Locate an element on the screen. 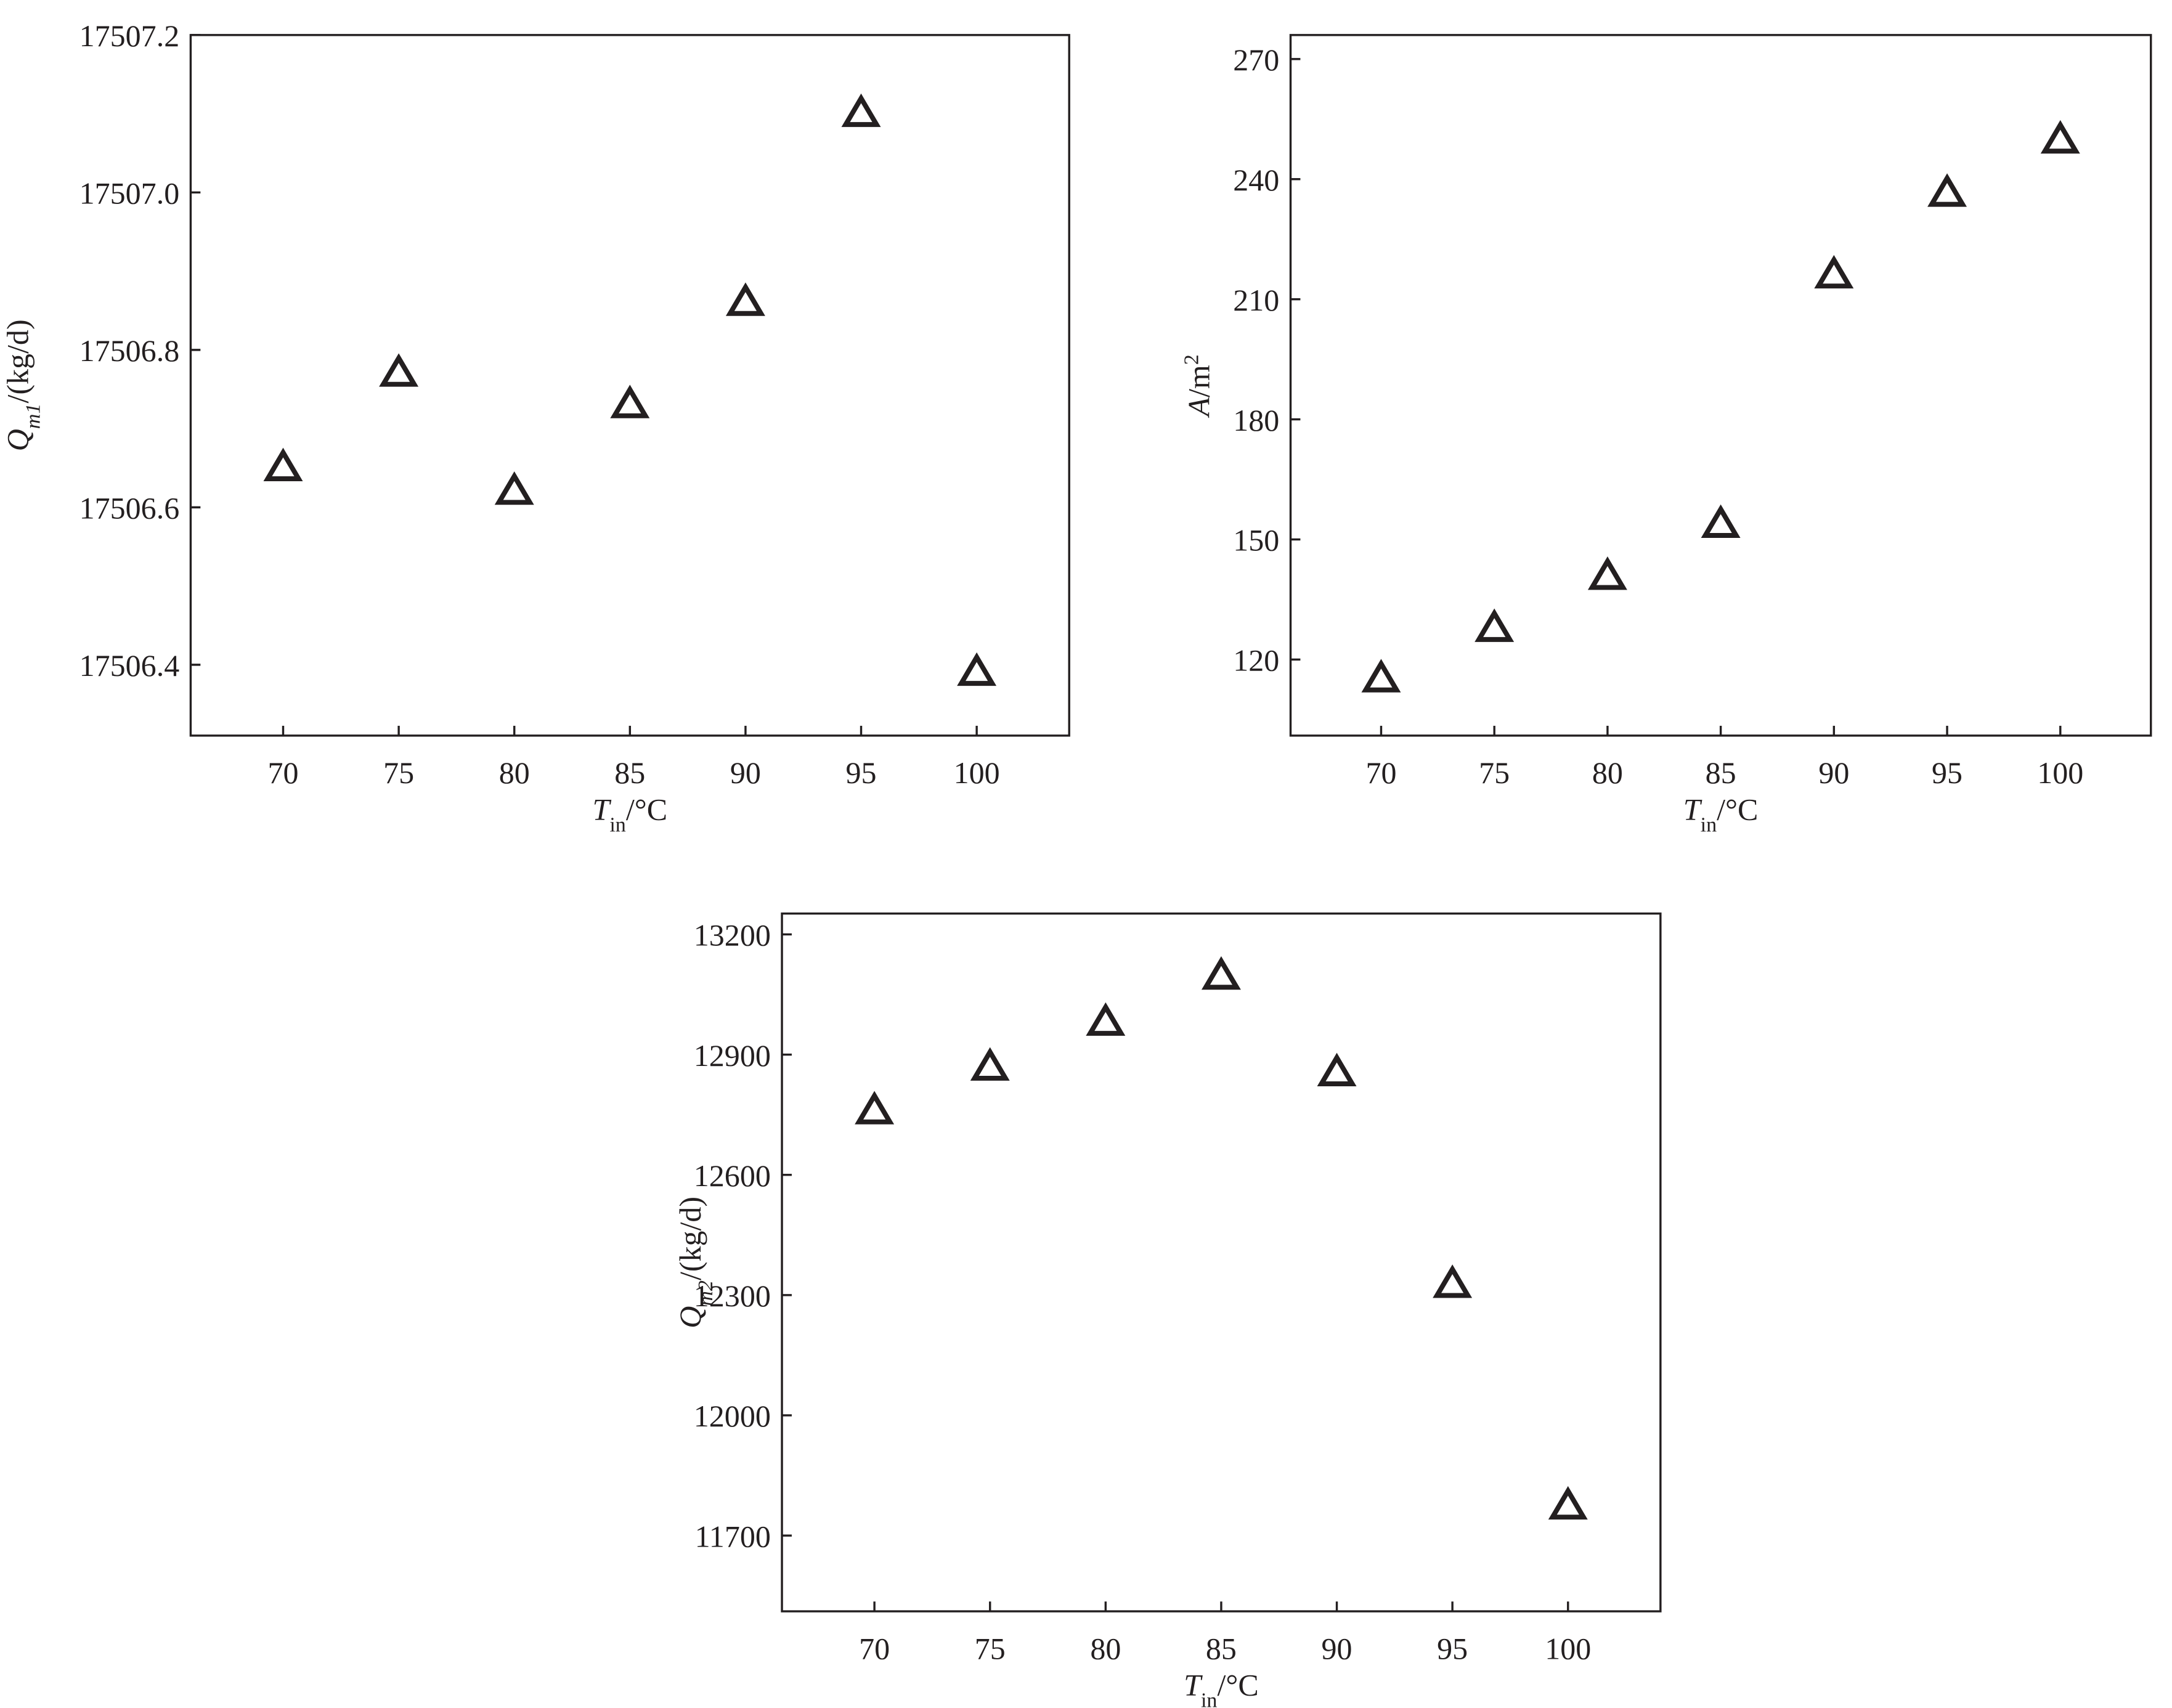 The height and width of the screenshot is (1708, 2172). axis-label: Qm1/(kg/d) is located at coordinates (23, 385).